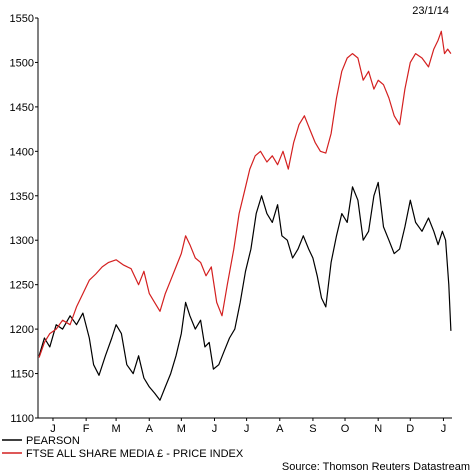 The width and height of the screenshot is (475, 475). What do you see at coordinates (22, 19) in the screenshot?
I see `y-tick-label: 1550` at bounding box center [22, 19].